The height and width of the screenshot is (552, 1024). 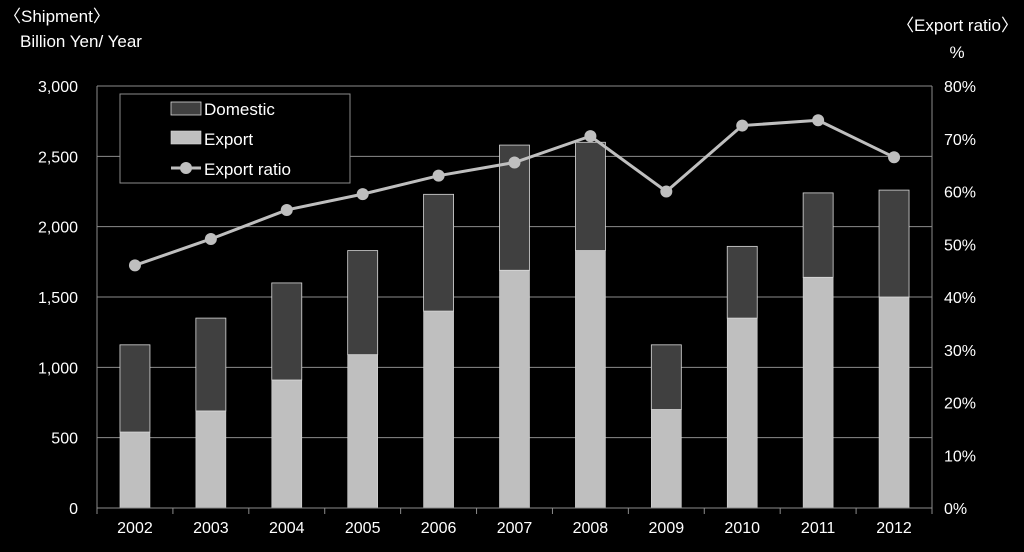 I want to click on legend-box, so click(x=235, y=138).